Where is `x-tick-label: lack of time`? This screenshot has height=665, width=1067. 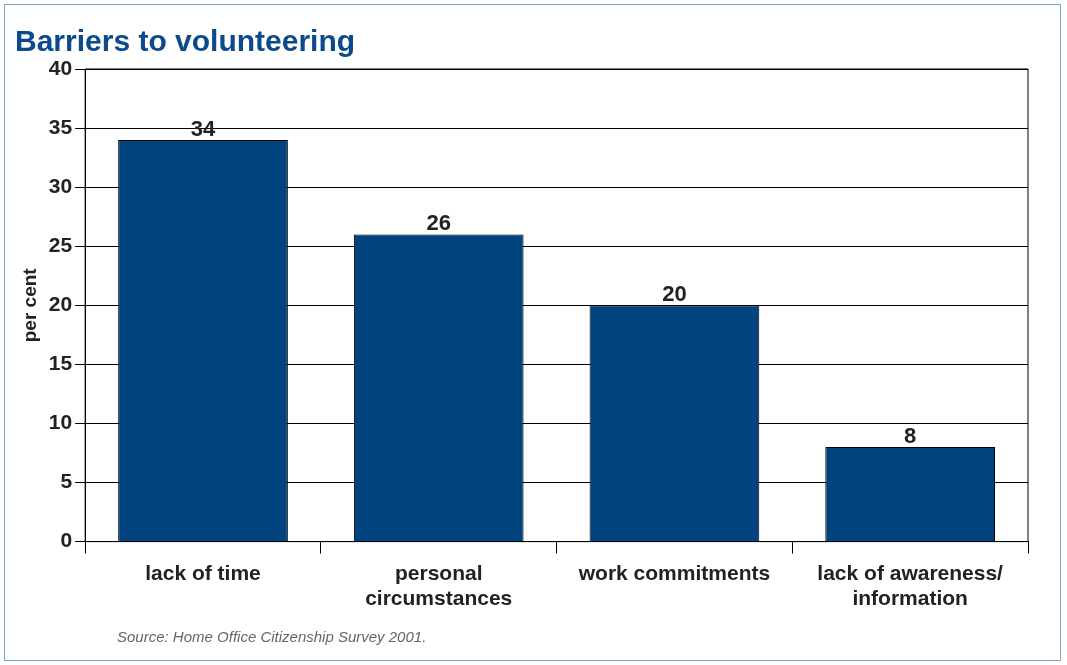
x-tick-label: lack of time is located at coordinates (203, 572).